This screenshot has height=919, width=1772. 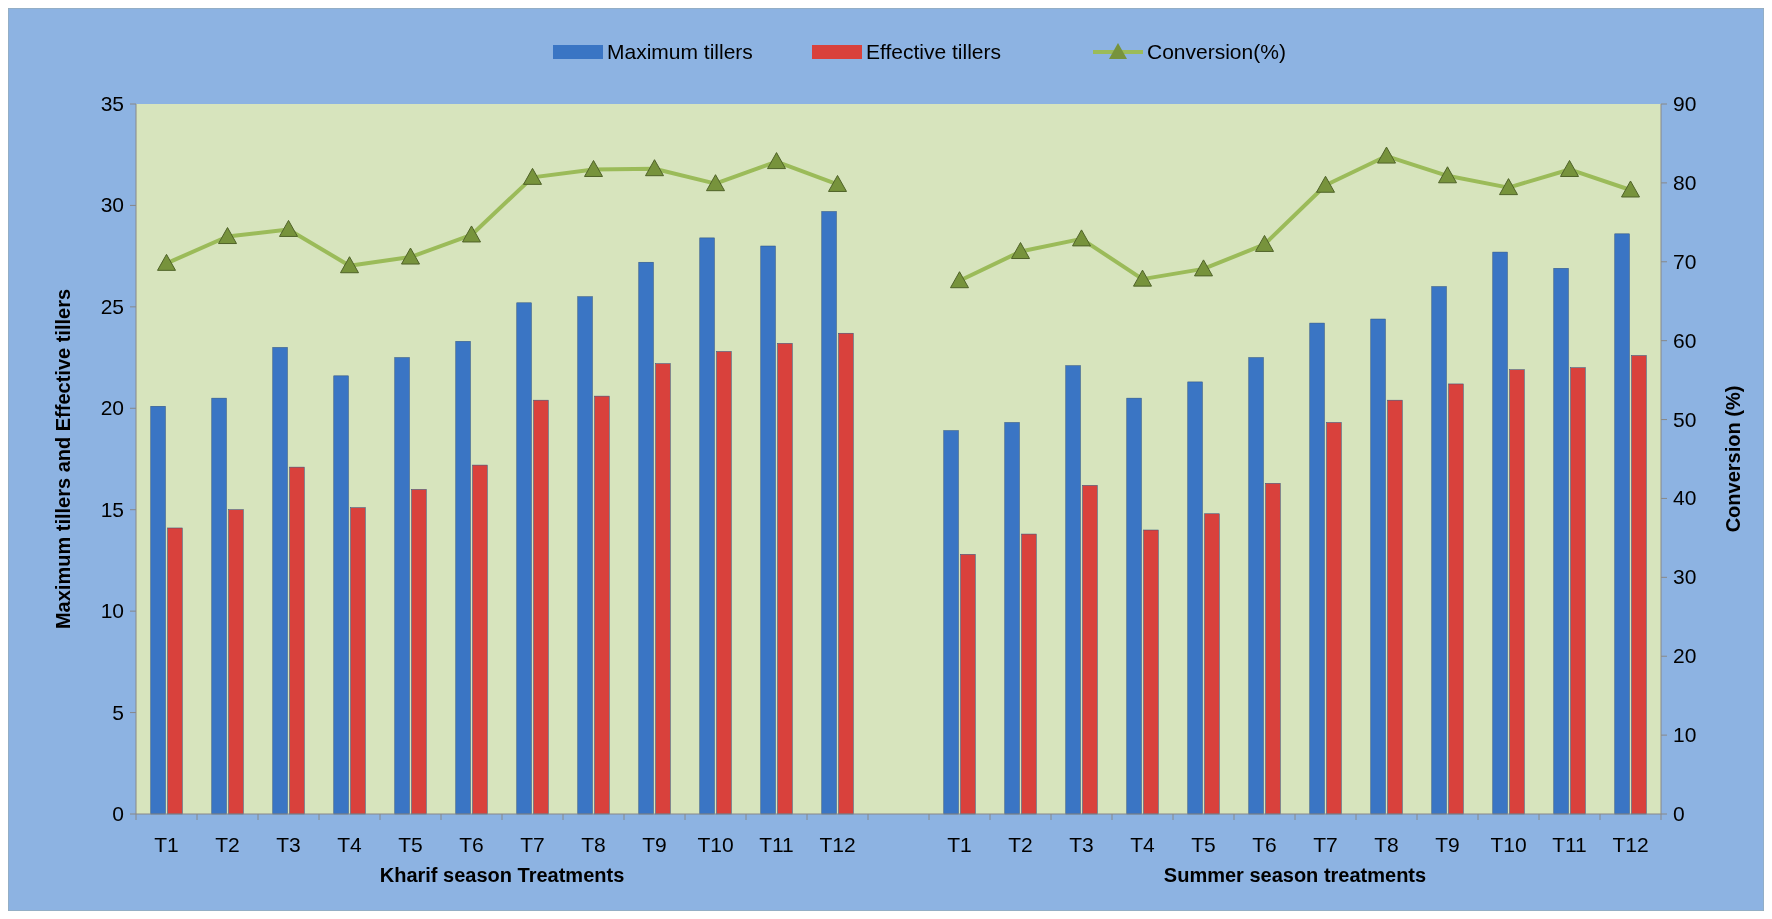 I want to click on y-tick-label: 15, so click(x=112, y=509).